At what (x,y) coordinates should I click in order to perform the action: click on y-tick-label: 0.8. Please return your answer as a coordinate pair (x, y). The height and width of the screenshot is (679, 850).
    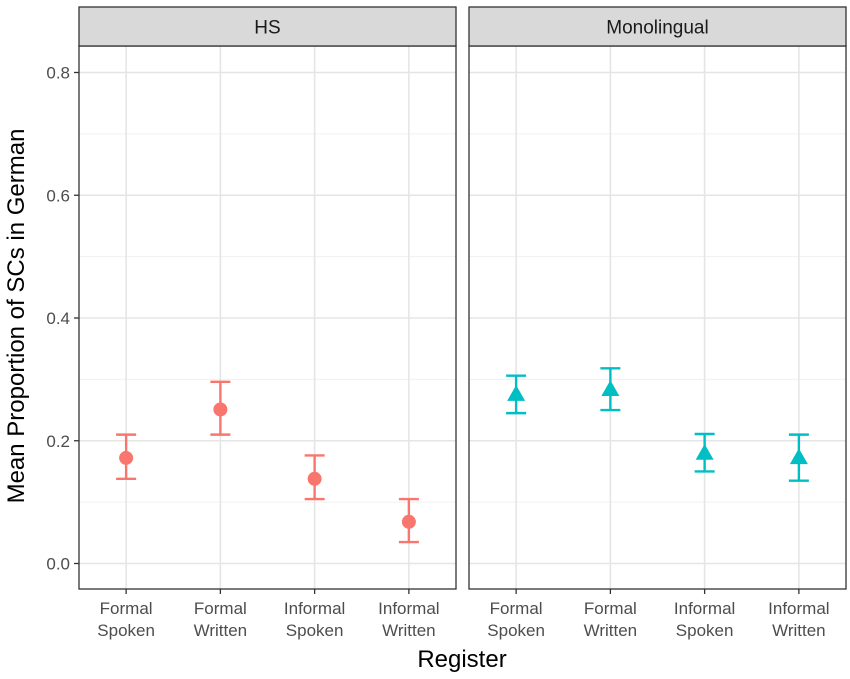
    Looking at the image, I should click on (58, 73).